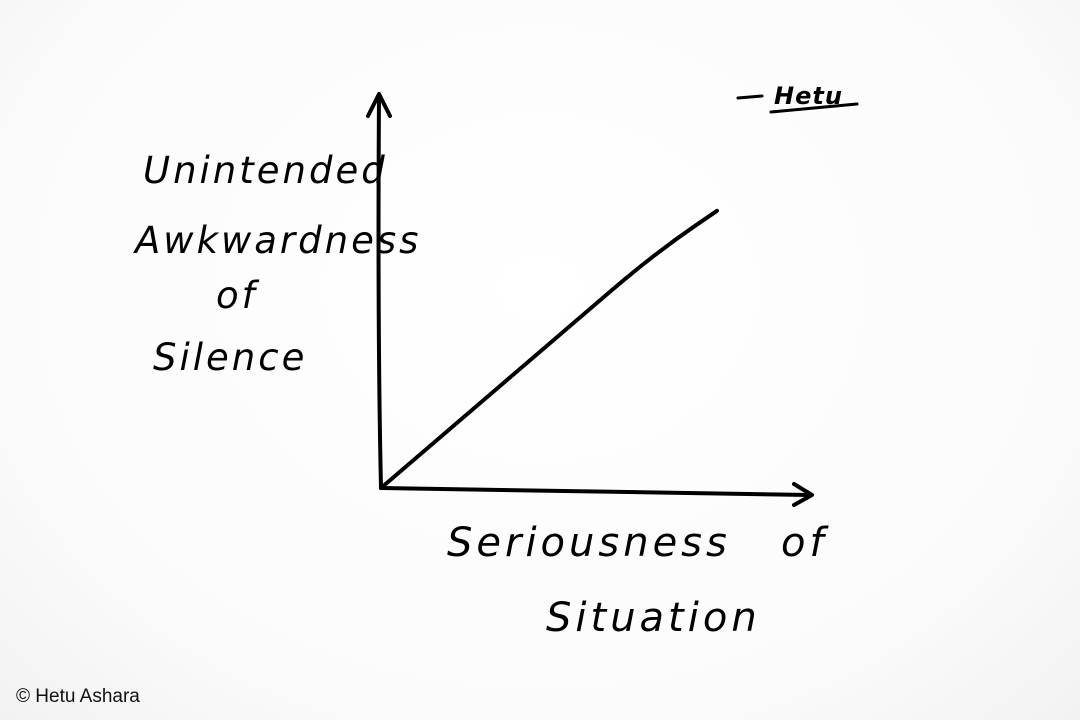 The image size is (1080, 720). What do you see at coordinates (797, 98) in the screenshot?
I see `signature: Hetu` at bounding box center [797, 98].